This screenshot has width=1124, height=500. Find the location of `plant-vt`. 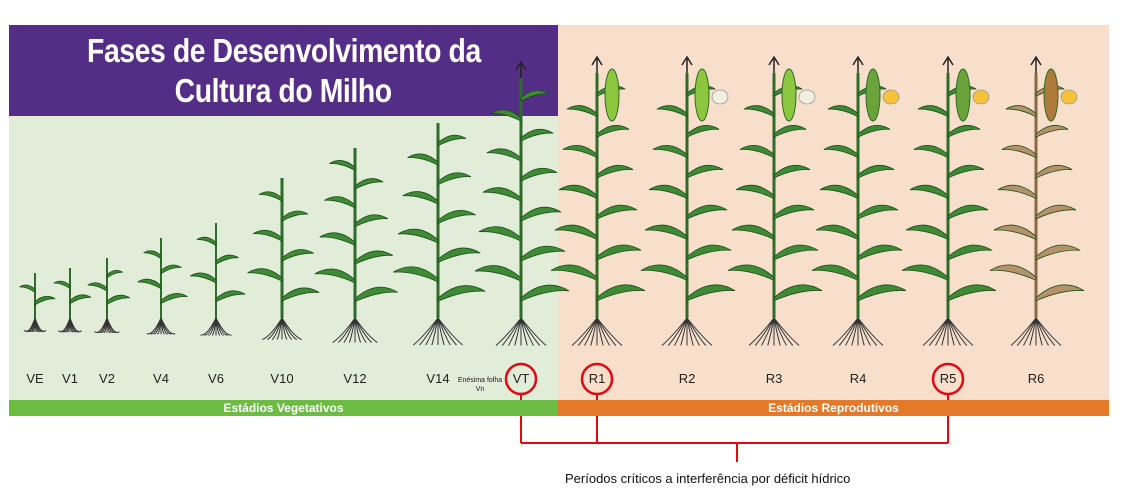

plant-vt is located at coordinates (522, 203).